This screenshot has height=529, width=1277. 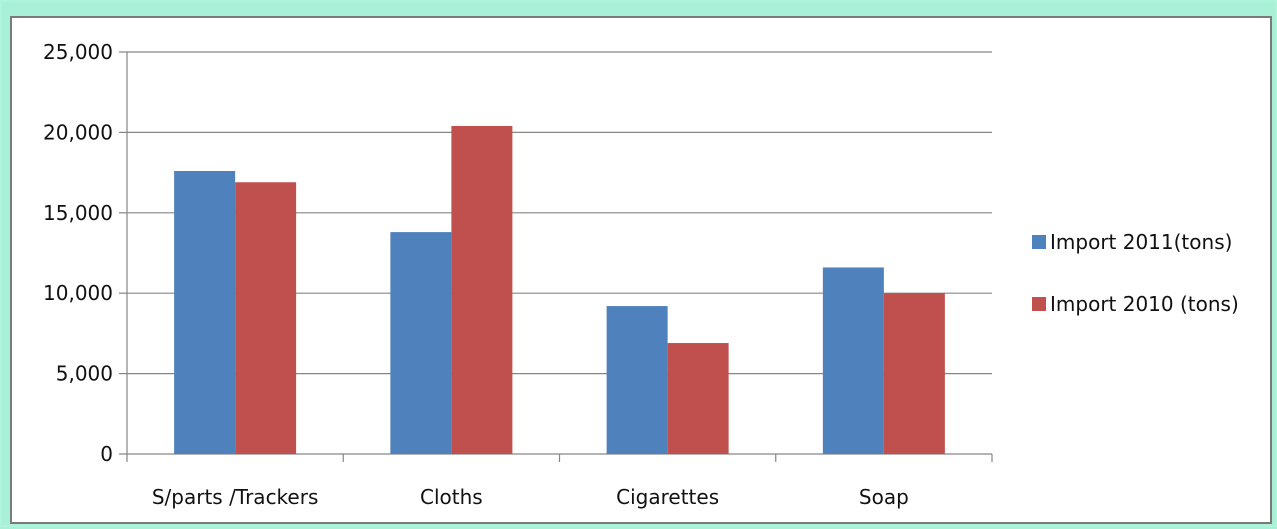 What do you see at coordinates (884, 497) in the screenshot?
I see `x-category-label: Soap` at bounding box center [884, 497].